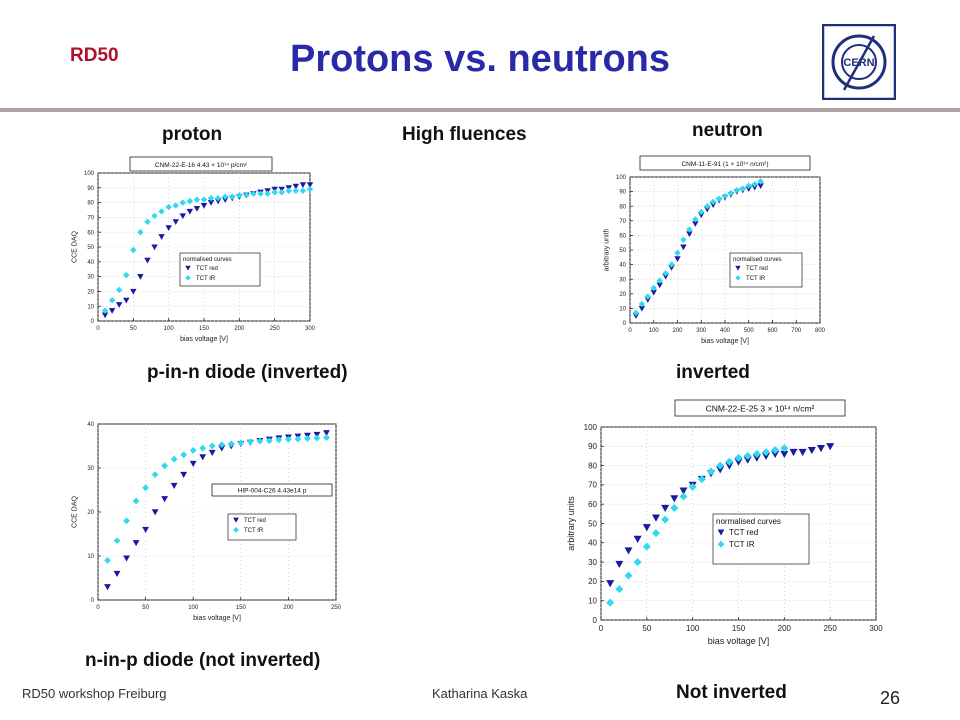  What do you see at coordinates (90, 307) in the screenshot?
I see `y-tick-label: 10` at bounding box center [90, 307].